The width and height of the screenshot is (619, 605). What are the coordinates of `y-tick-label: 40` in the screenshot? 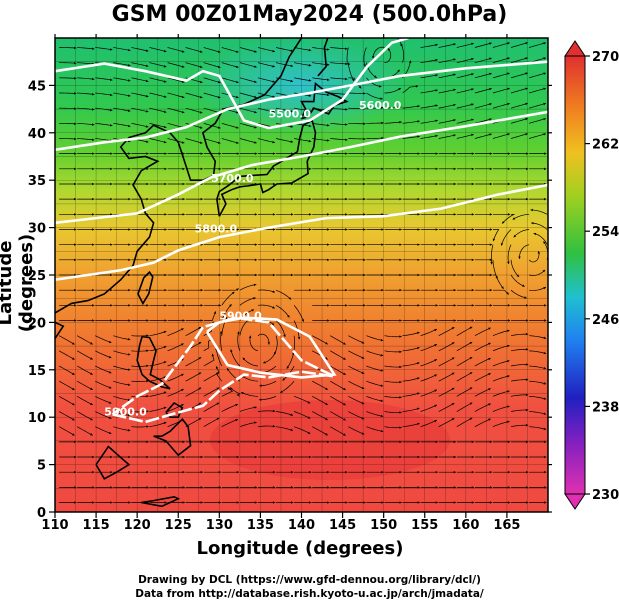 It's located at (37, 134).